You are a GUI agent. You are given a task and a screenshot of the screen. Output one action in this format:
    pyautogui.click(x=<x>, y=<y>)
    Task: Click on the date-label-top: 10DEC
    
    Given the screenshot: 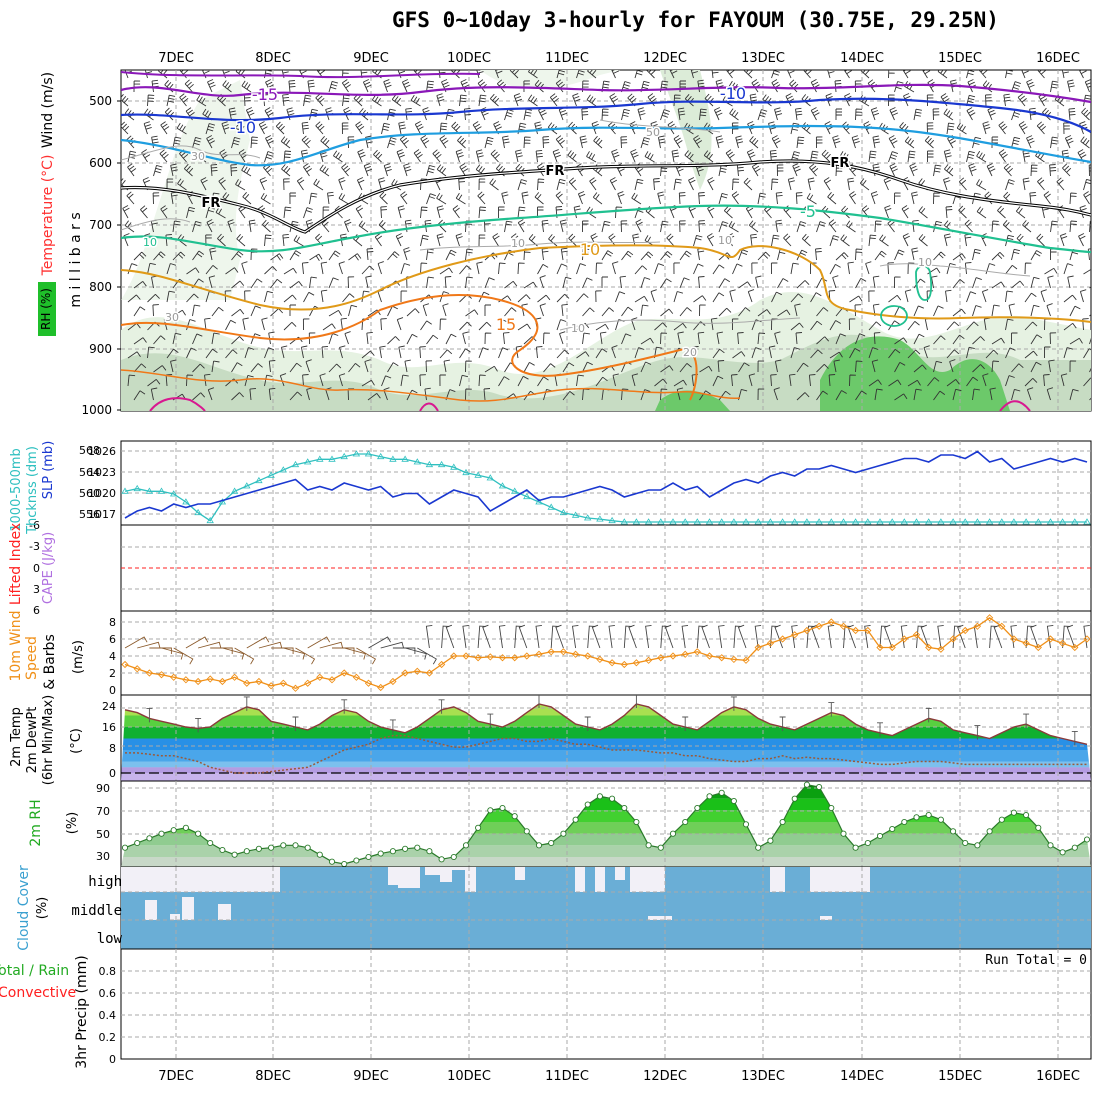 What is the action you would take?
    pyautogui.click(x=469, y=58)
    